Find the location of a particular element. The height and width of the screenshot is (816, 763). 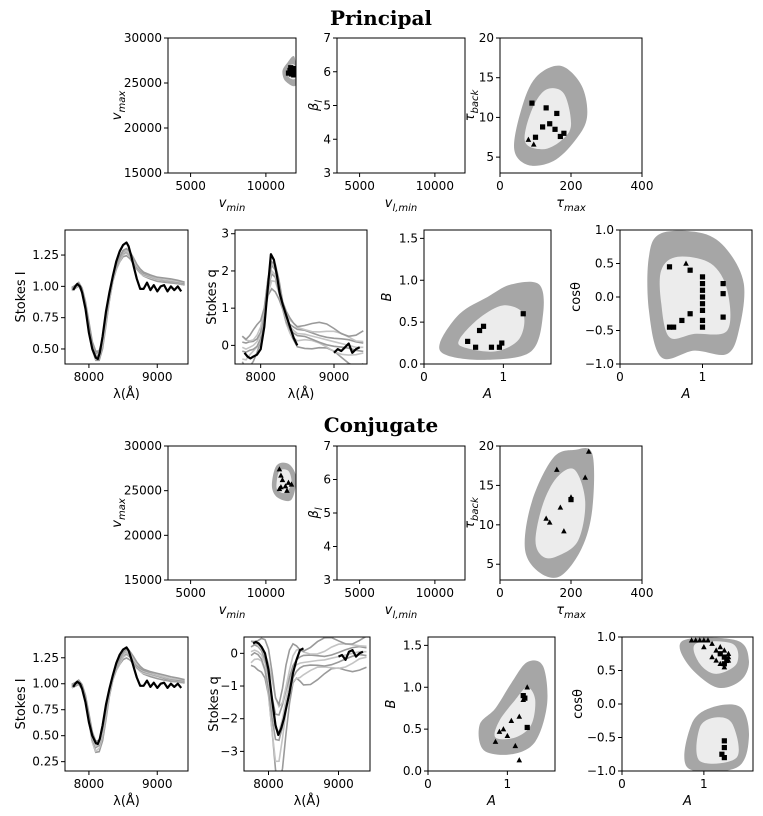

x-tick-label: 5000 is located at coordinates (359, 186).